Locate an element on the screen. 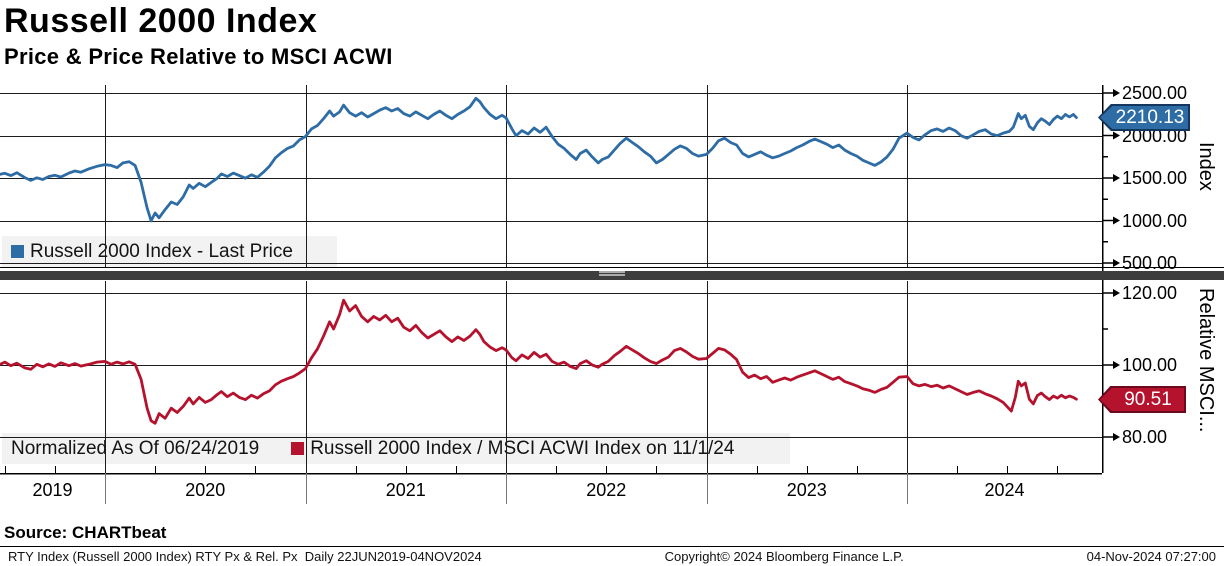  panel-splitter is located at coordinates (612, 274).